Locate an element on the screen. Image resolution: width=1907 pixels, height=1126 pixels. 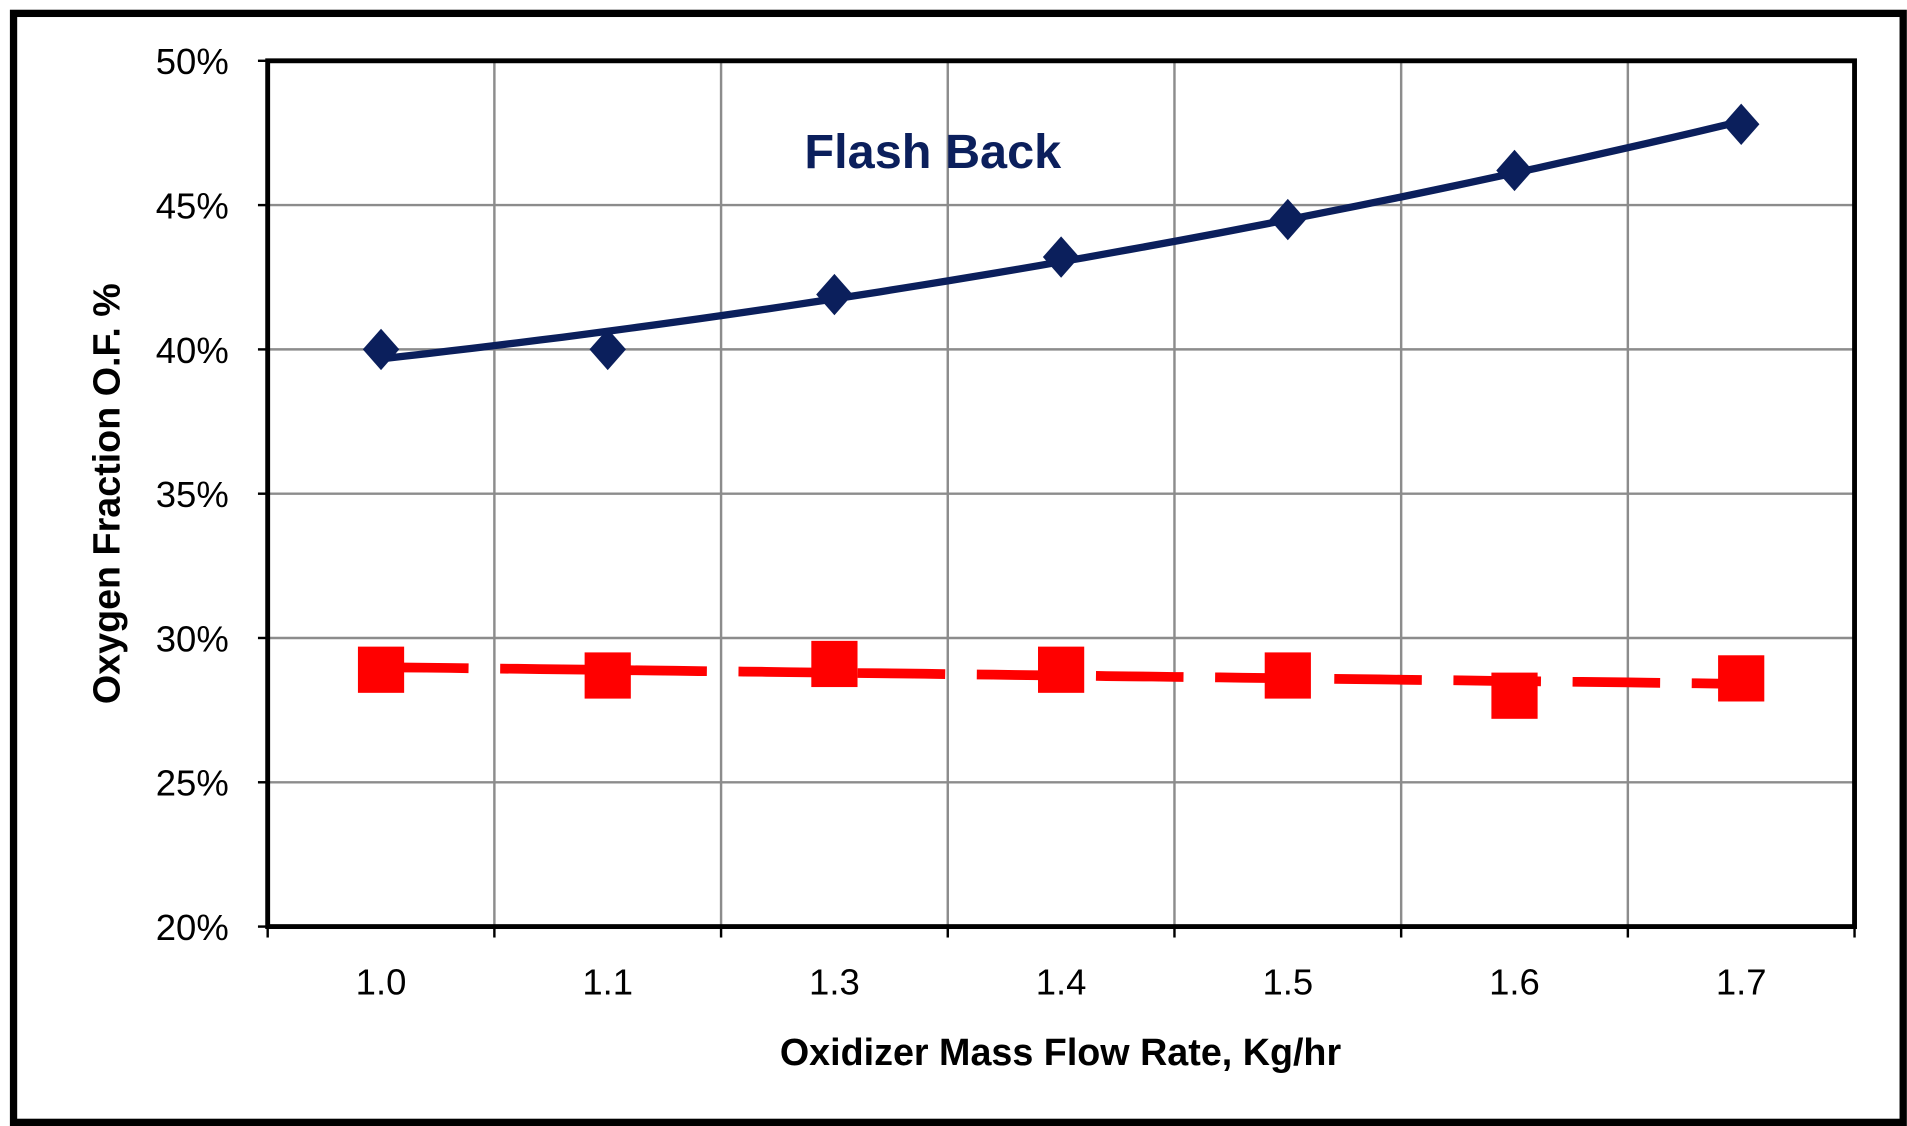
y-tick-label: 30% is located at coordinates (192, 638).